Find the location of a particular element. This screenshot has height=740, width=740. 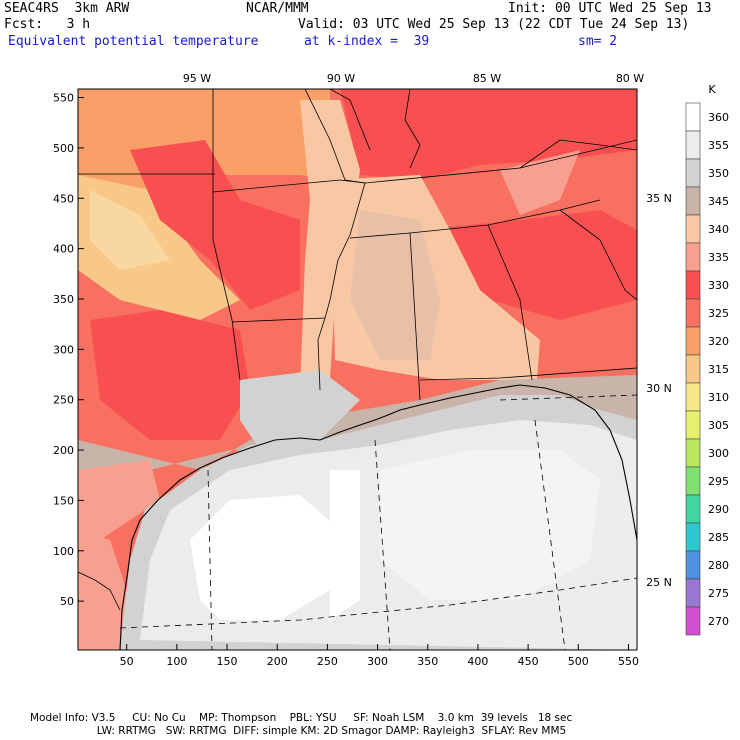

x-tick-label: 450 is located at coordinates (528, 661).